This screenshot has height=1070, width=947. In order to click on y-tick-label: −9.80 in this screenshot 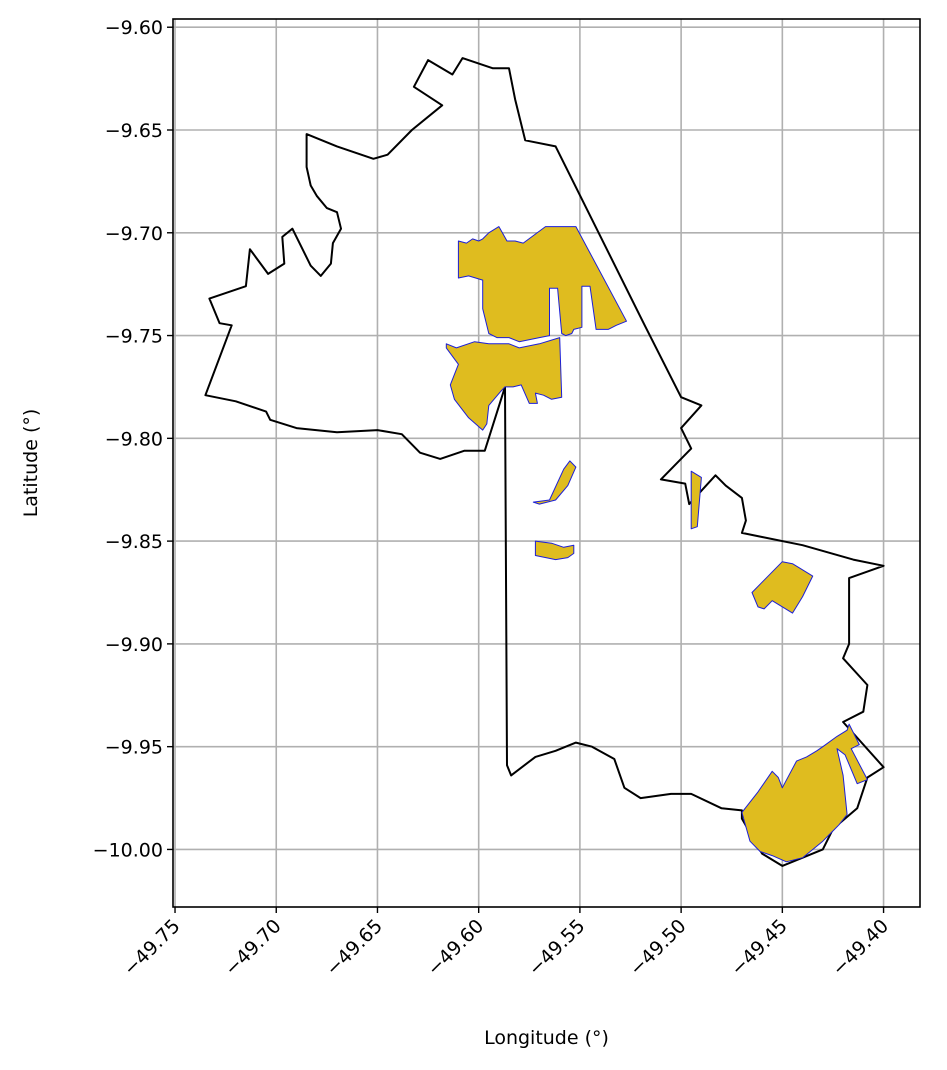, I will do `click(134, 439)`.